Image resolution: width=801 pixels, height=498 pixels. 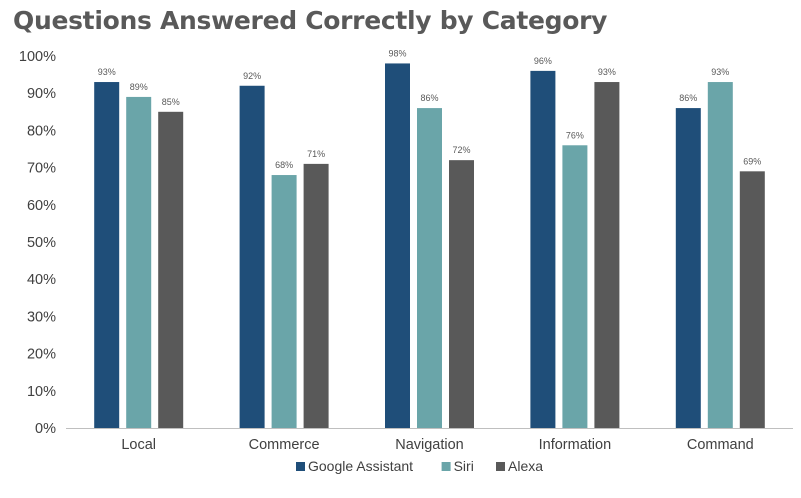 What do you see at coordinates (41, 243) in the screenshot?
I see `y-tick-label: 50%` at bounding box center [41, 243].